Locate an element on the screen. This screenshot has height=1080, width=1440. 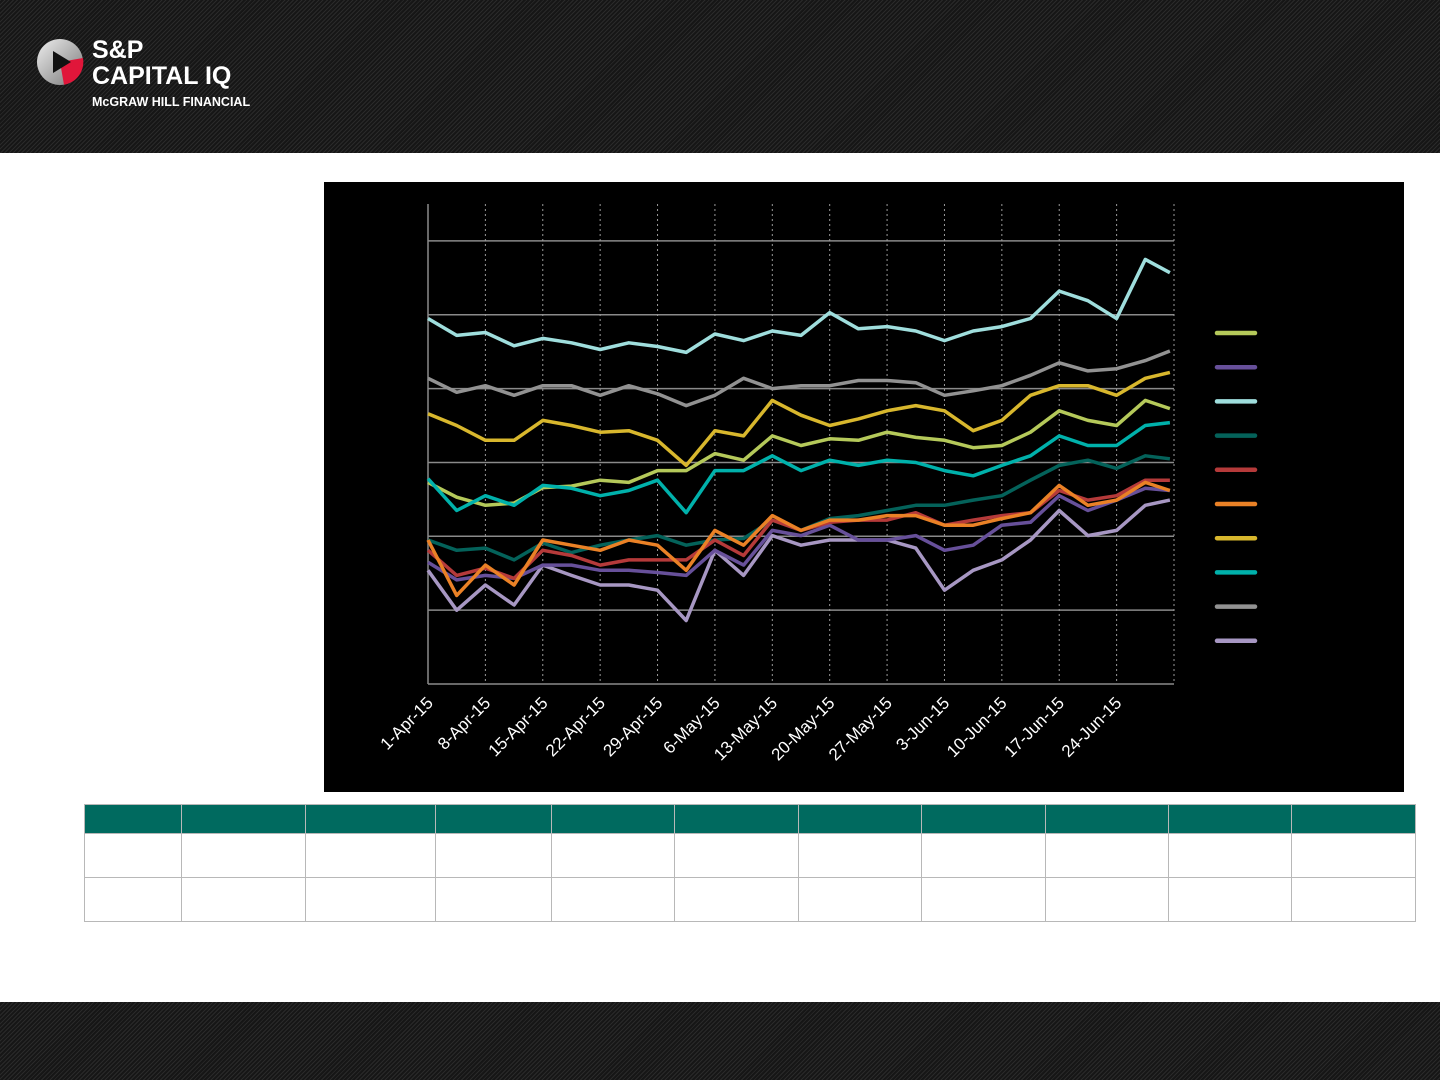
brand-line2: CAPITAL IQ is located at coordinates (162, 76).